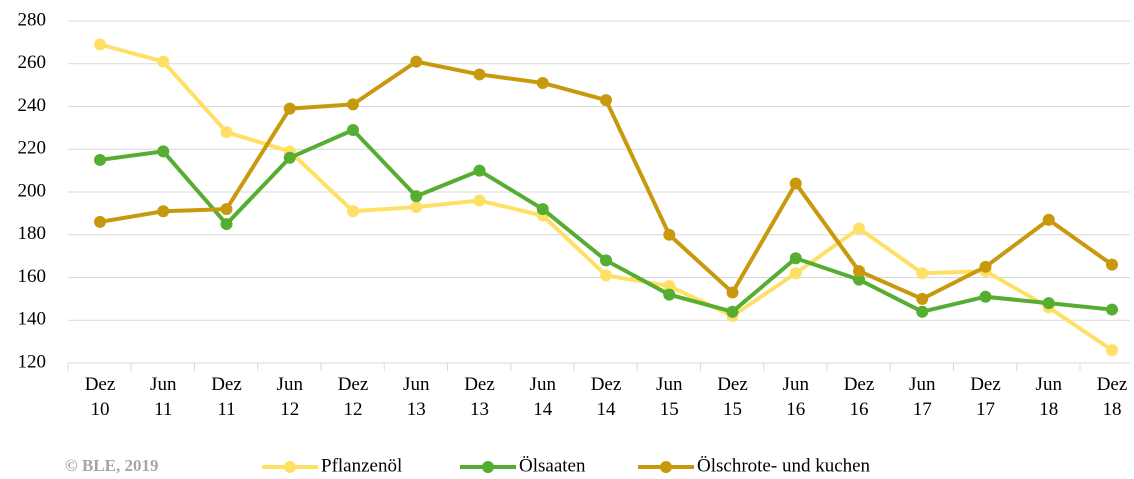 The height and width of the screenshot is (479, 1134). What do you see at coordinates (732, 397) in the screenshot?
I see `x-tick-label: Dez 15` at bounding box center [732, 397].